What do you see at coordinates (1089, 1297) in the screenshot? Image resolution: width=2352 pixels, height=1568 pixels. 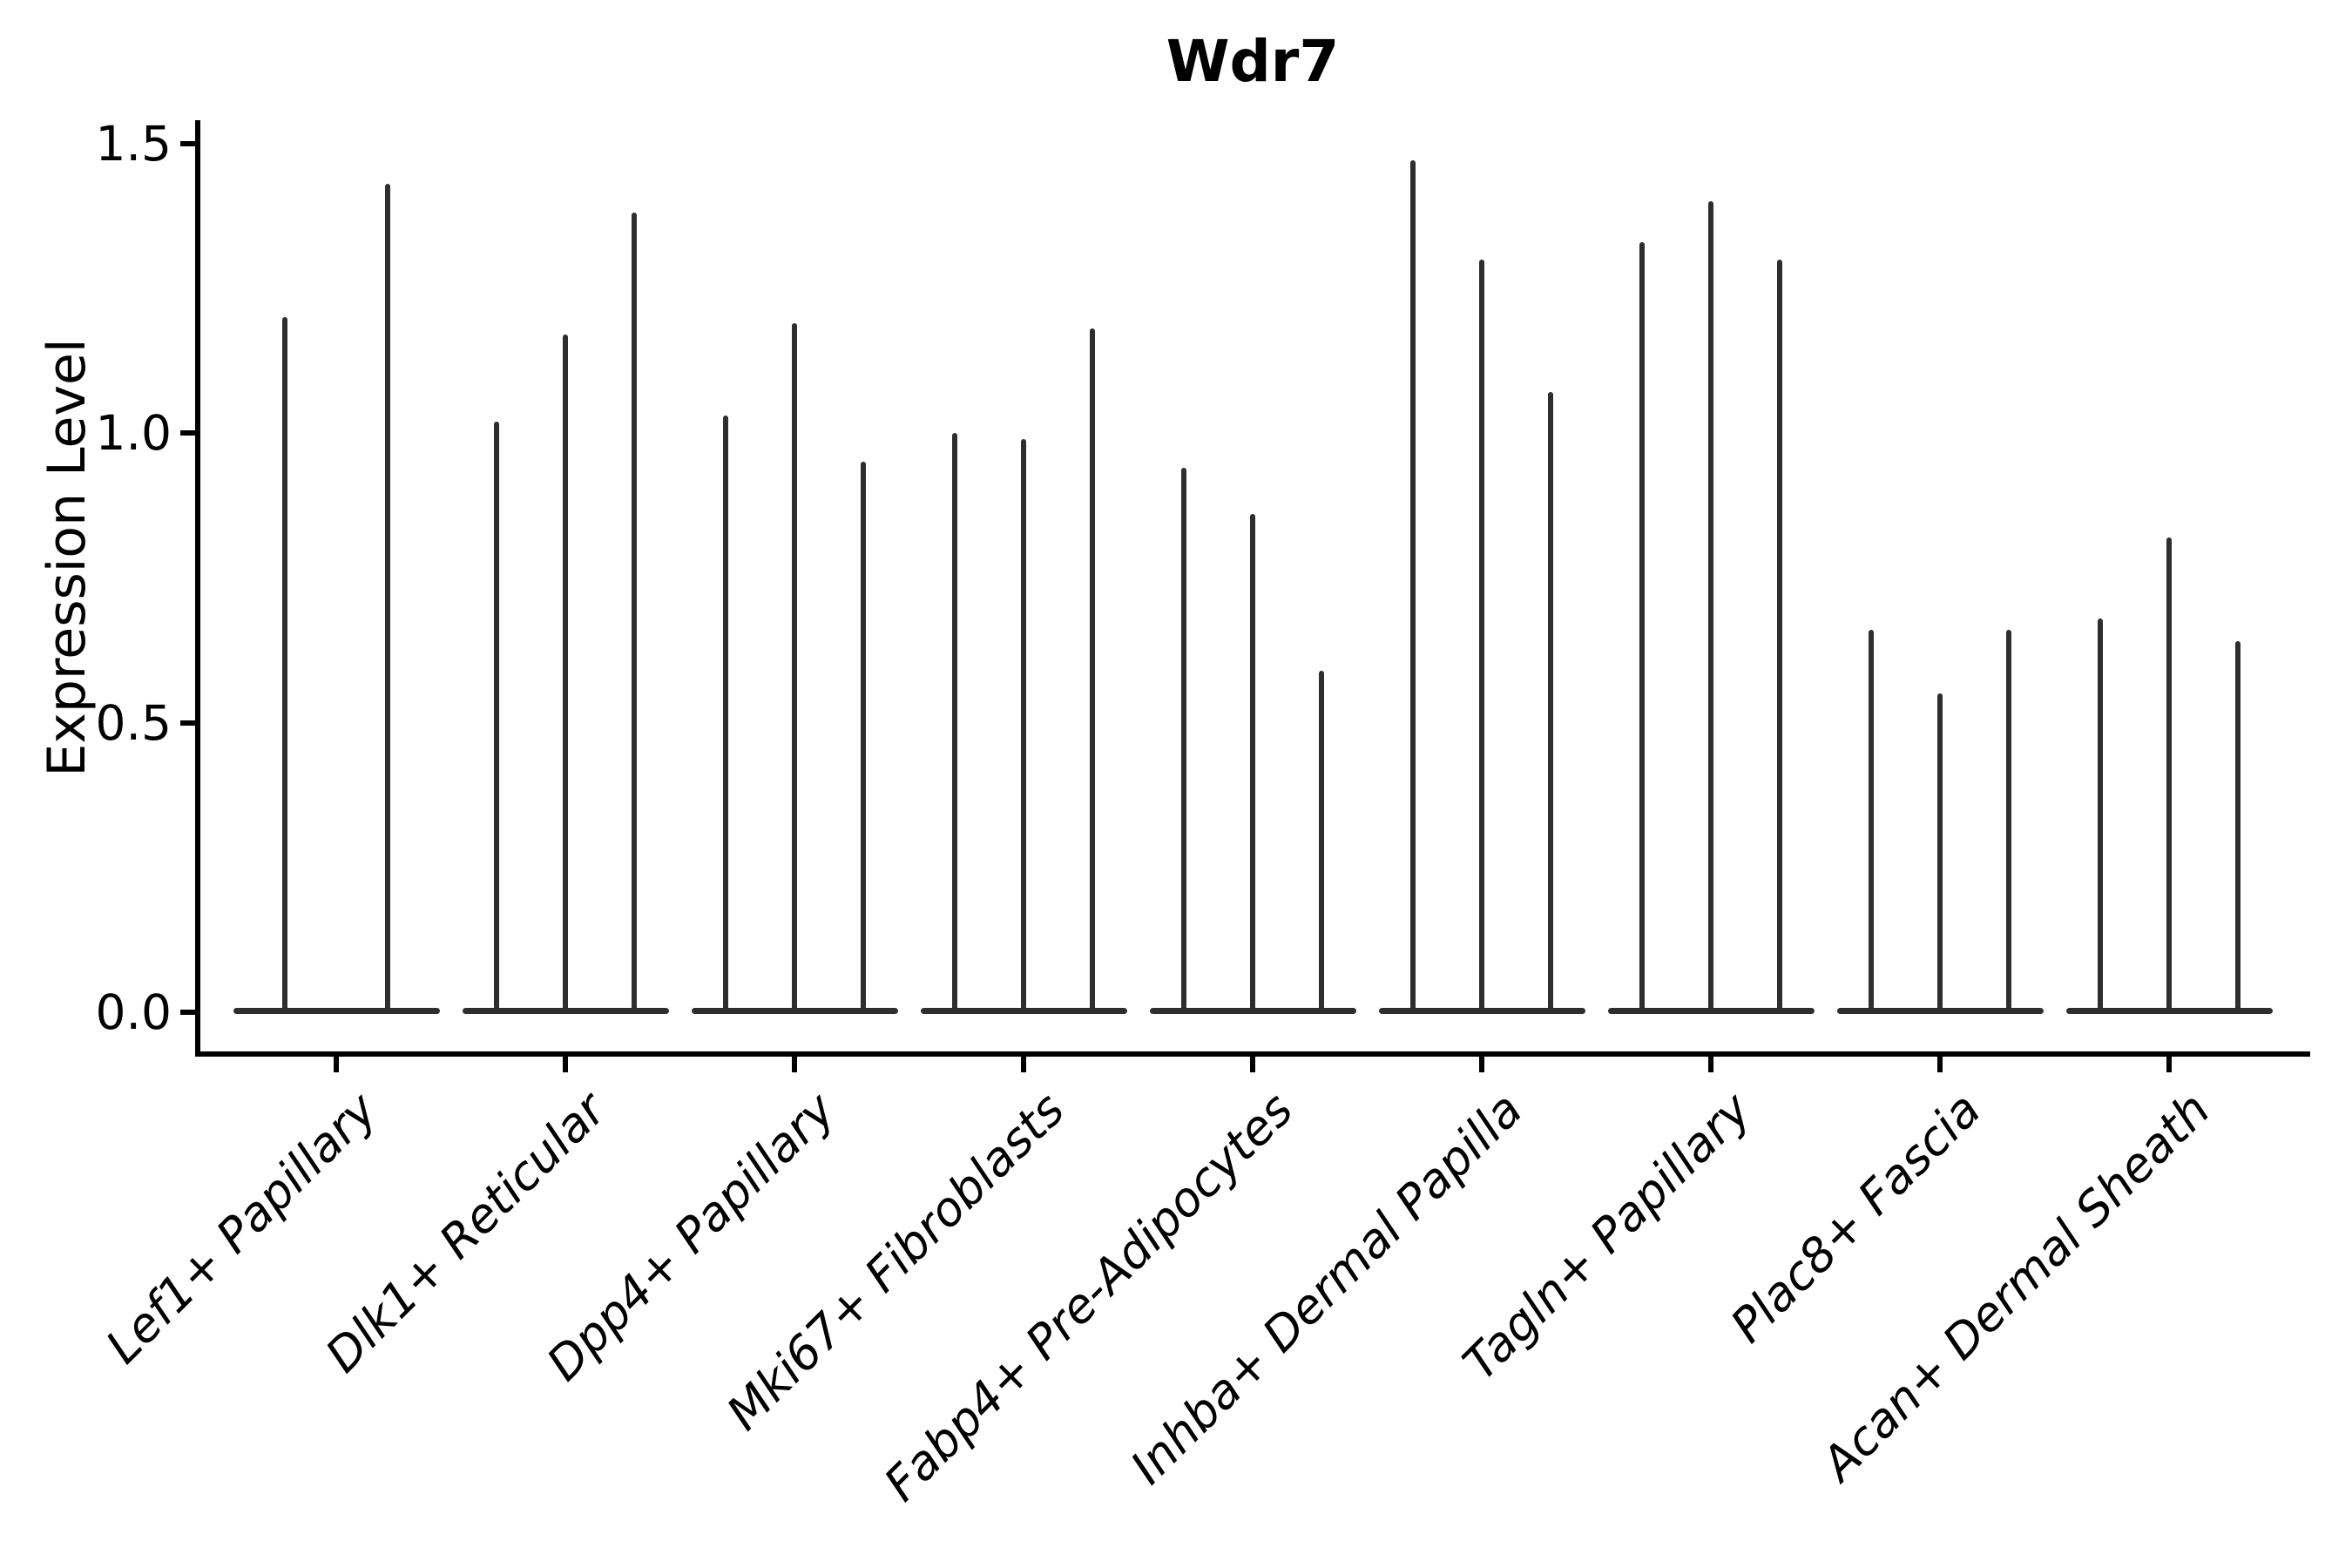 I see `x-axis-category-label: Fabp4+ Pre-Adipocytes` at bounding box center [1089, 1297].